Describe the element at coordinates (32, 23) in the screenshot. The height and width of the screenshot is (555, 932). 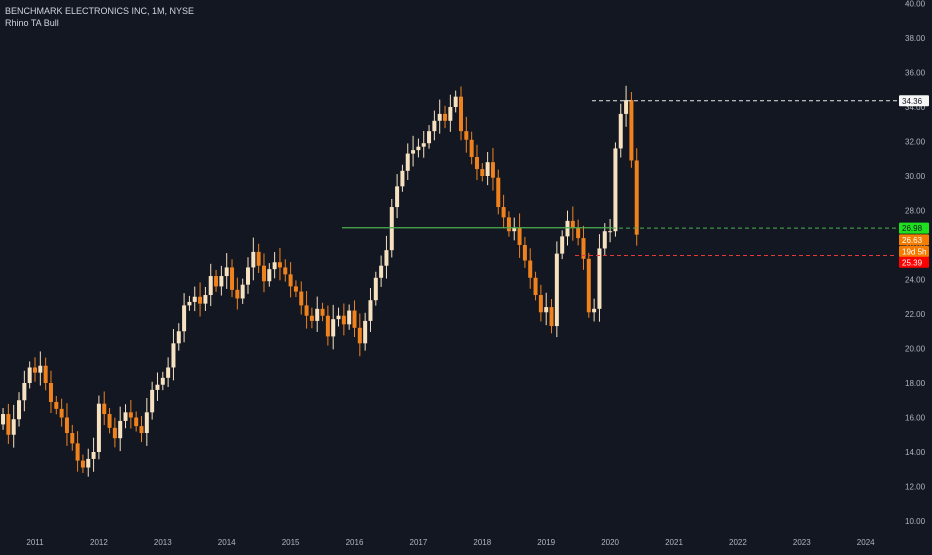
I see `indicator-name: Rhino TA Bull` at that location.